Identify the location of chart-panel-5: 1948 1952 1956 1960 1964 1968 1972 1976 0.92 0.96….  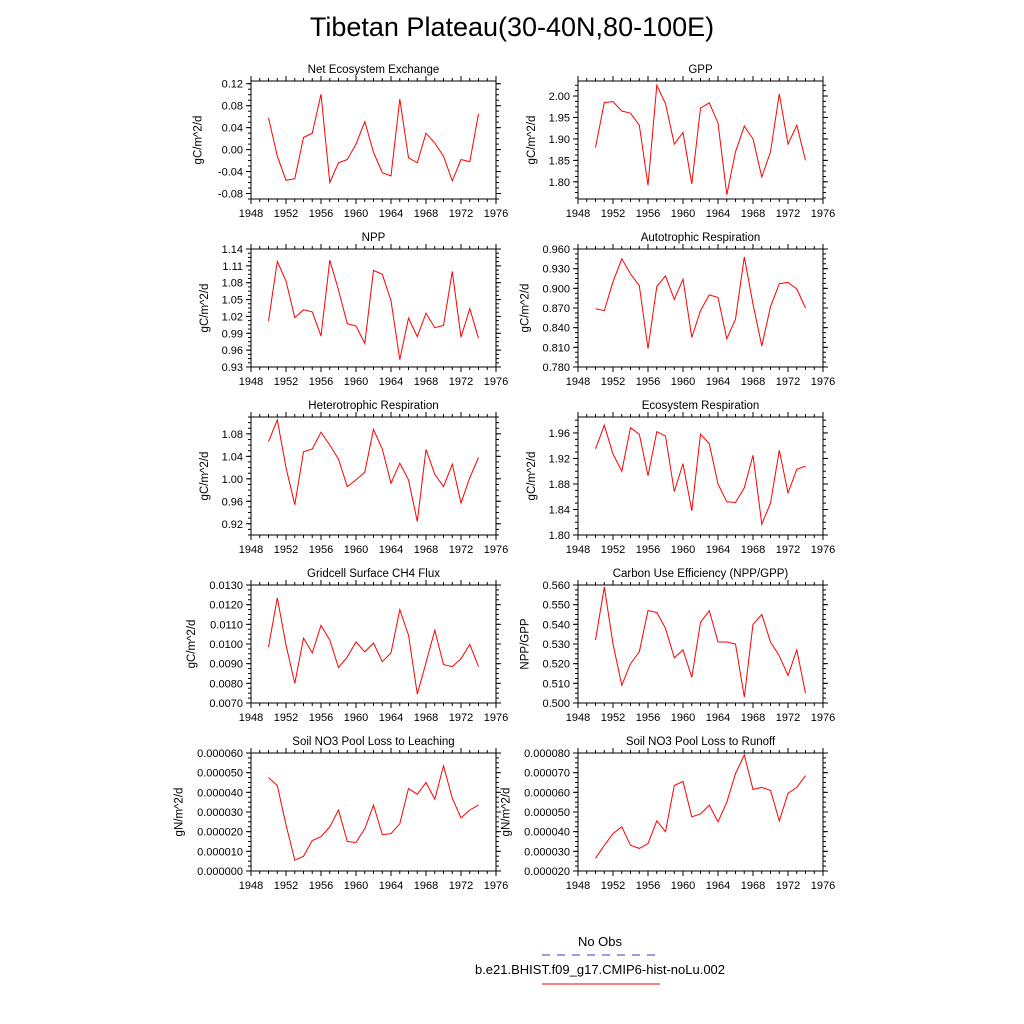
(353, 478).